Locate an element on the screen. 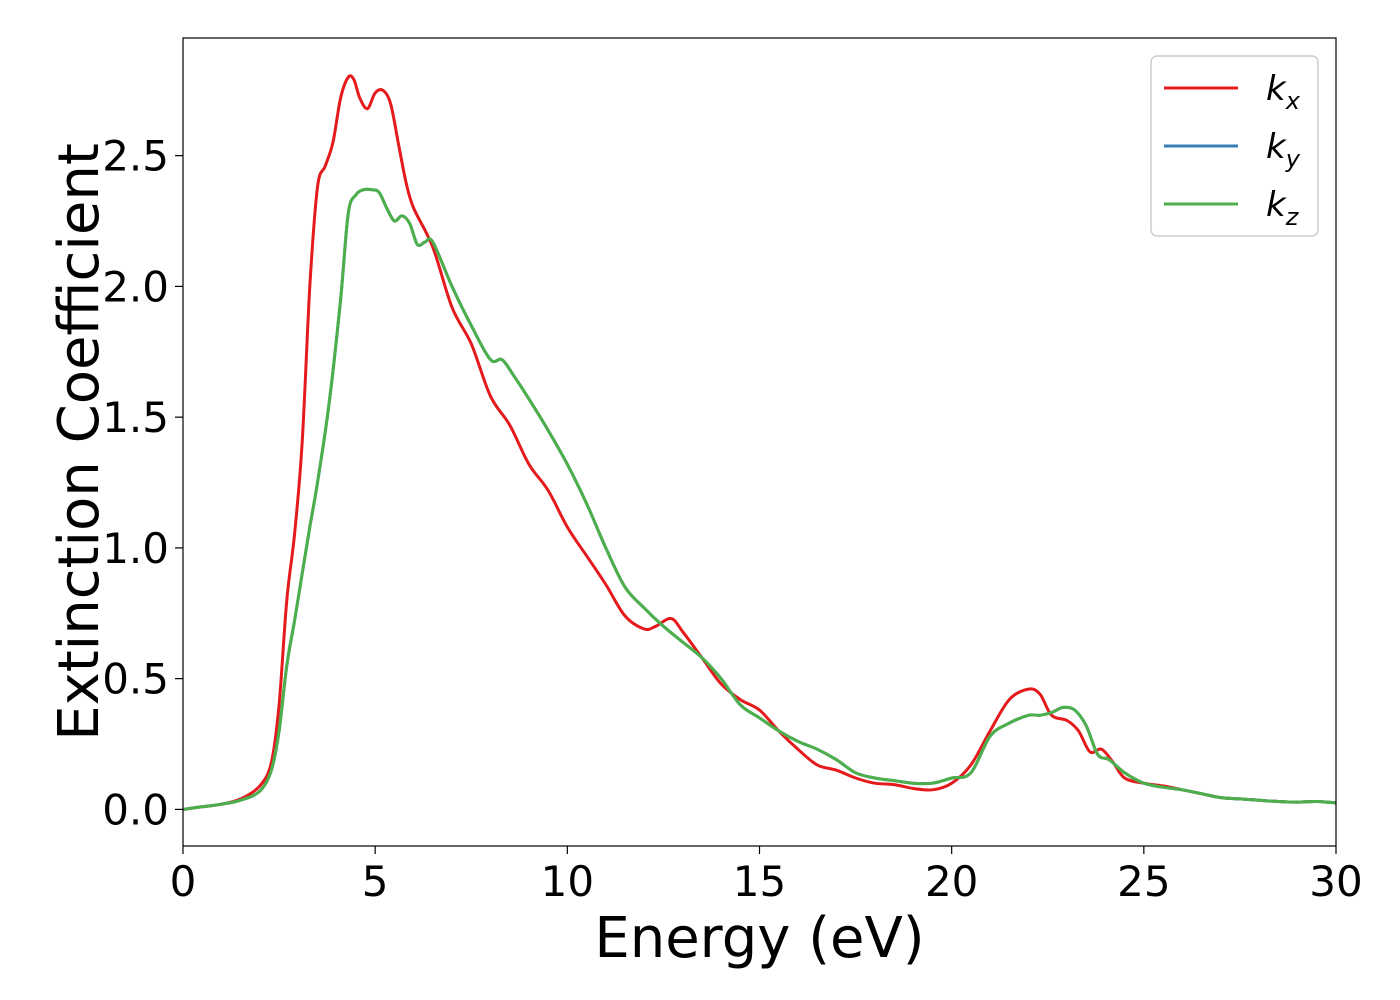 Image resolution: width=1400 pixels, height=1000 pixels. legend-label: kz is located at coordinates (1283, 208).